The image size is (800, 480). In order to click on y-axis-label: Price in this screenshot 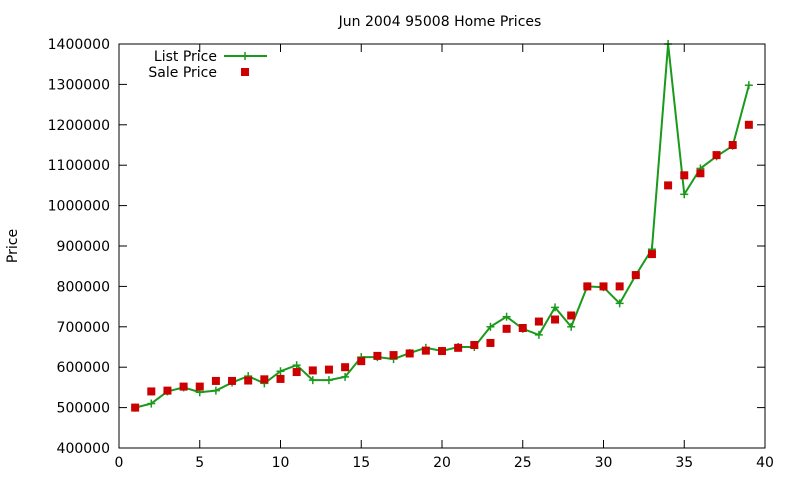, I will do `click(13, 246)`.